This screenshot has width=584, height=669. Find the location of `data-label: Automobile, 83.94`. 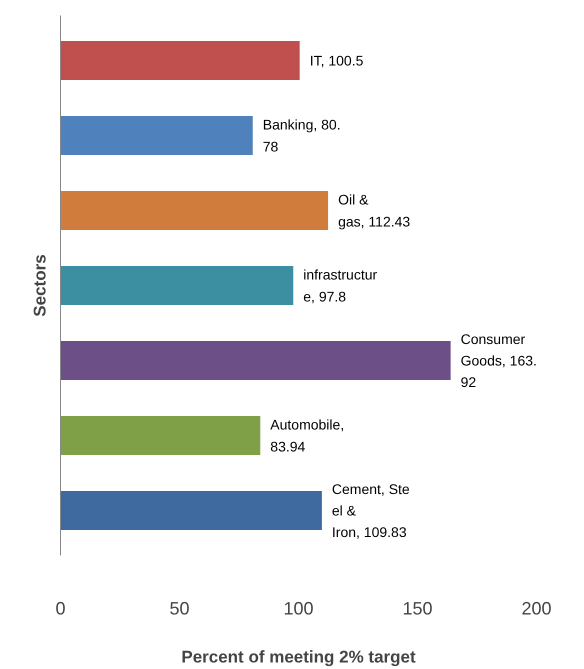

data-label: Automobile, 83.94 is located at coordinates (307, 435).